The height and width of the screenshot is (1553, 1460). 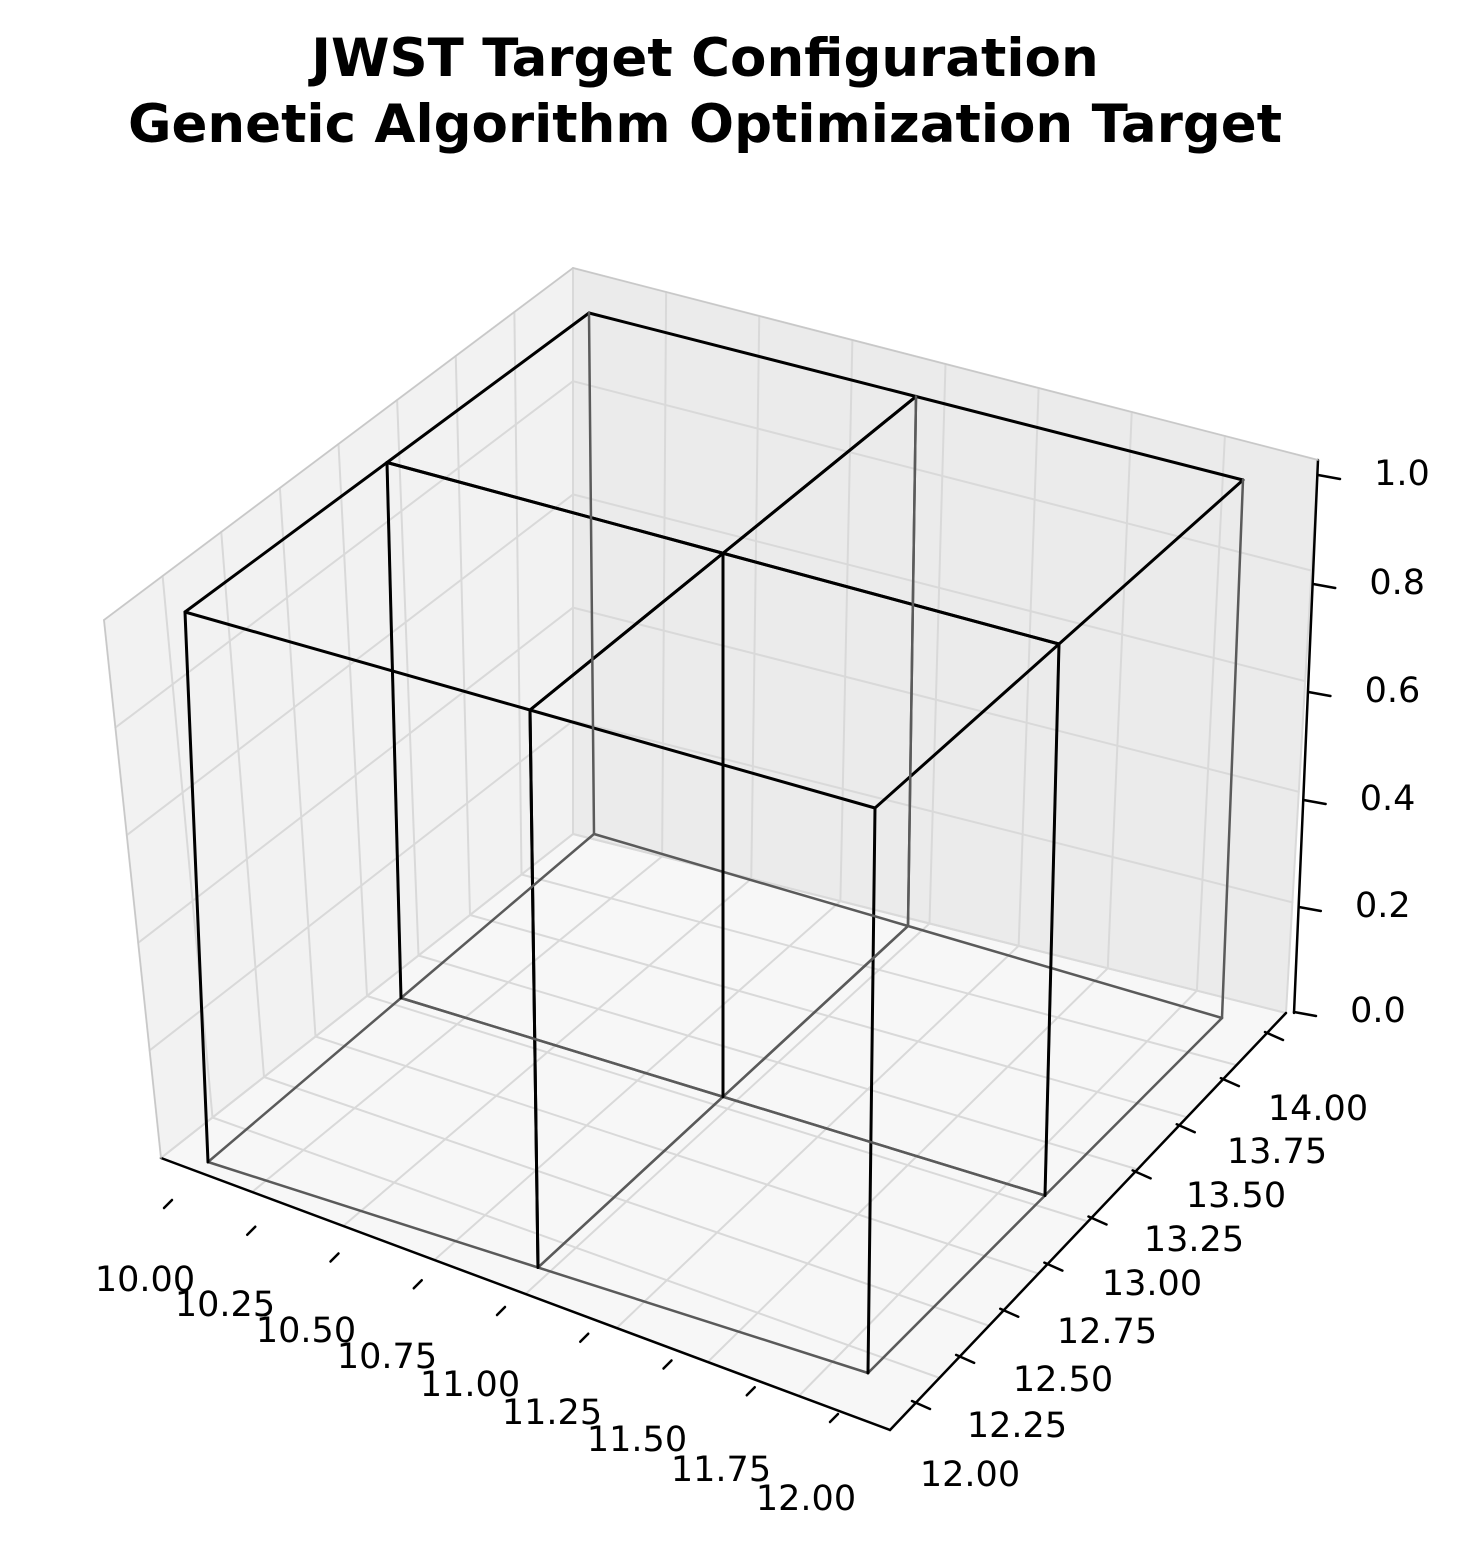 I want to click on x-tick-label: 11.50, so click(x=637, y=1440).